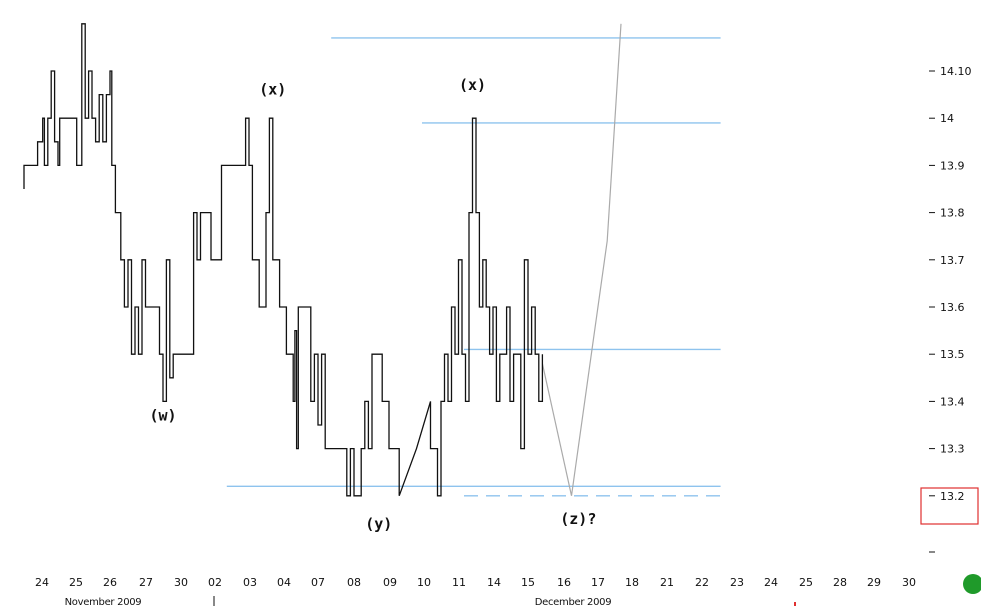  Describe the element at coordinates (632, 582) in the screenshot. I see `x-tick-label: 18` at that location.